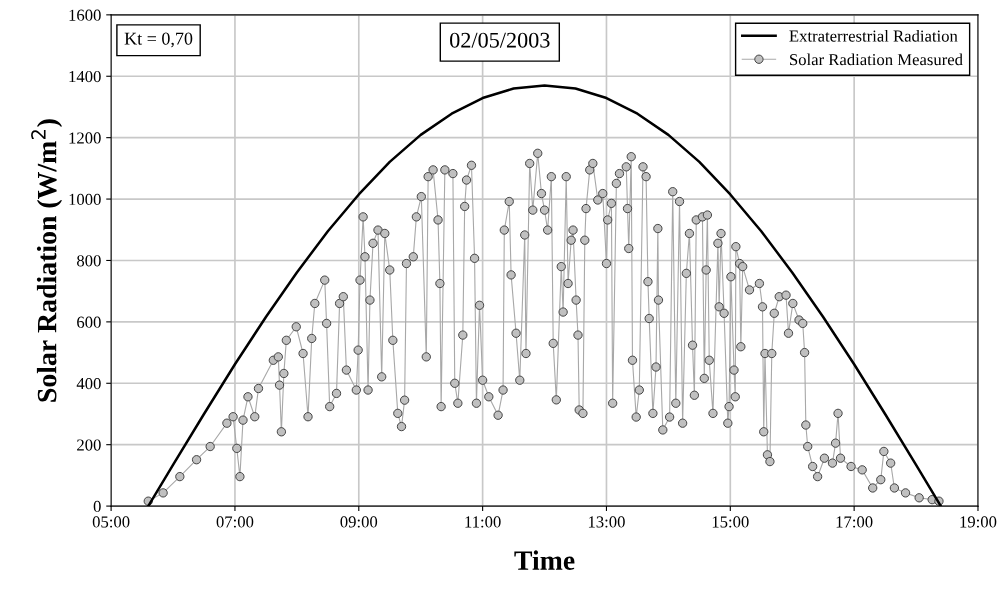 The image size is (1001, 594). What do you see at coordinates (876, 59) in the screenshot?
I see `legend-label: Solar Radiation Measured` at bounding box center [876, 59].